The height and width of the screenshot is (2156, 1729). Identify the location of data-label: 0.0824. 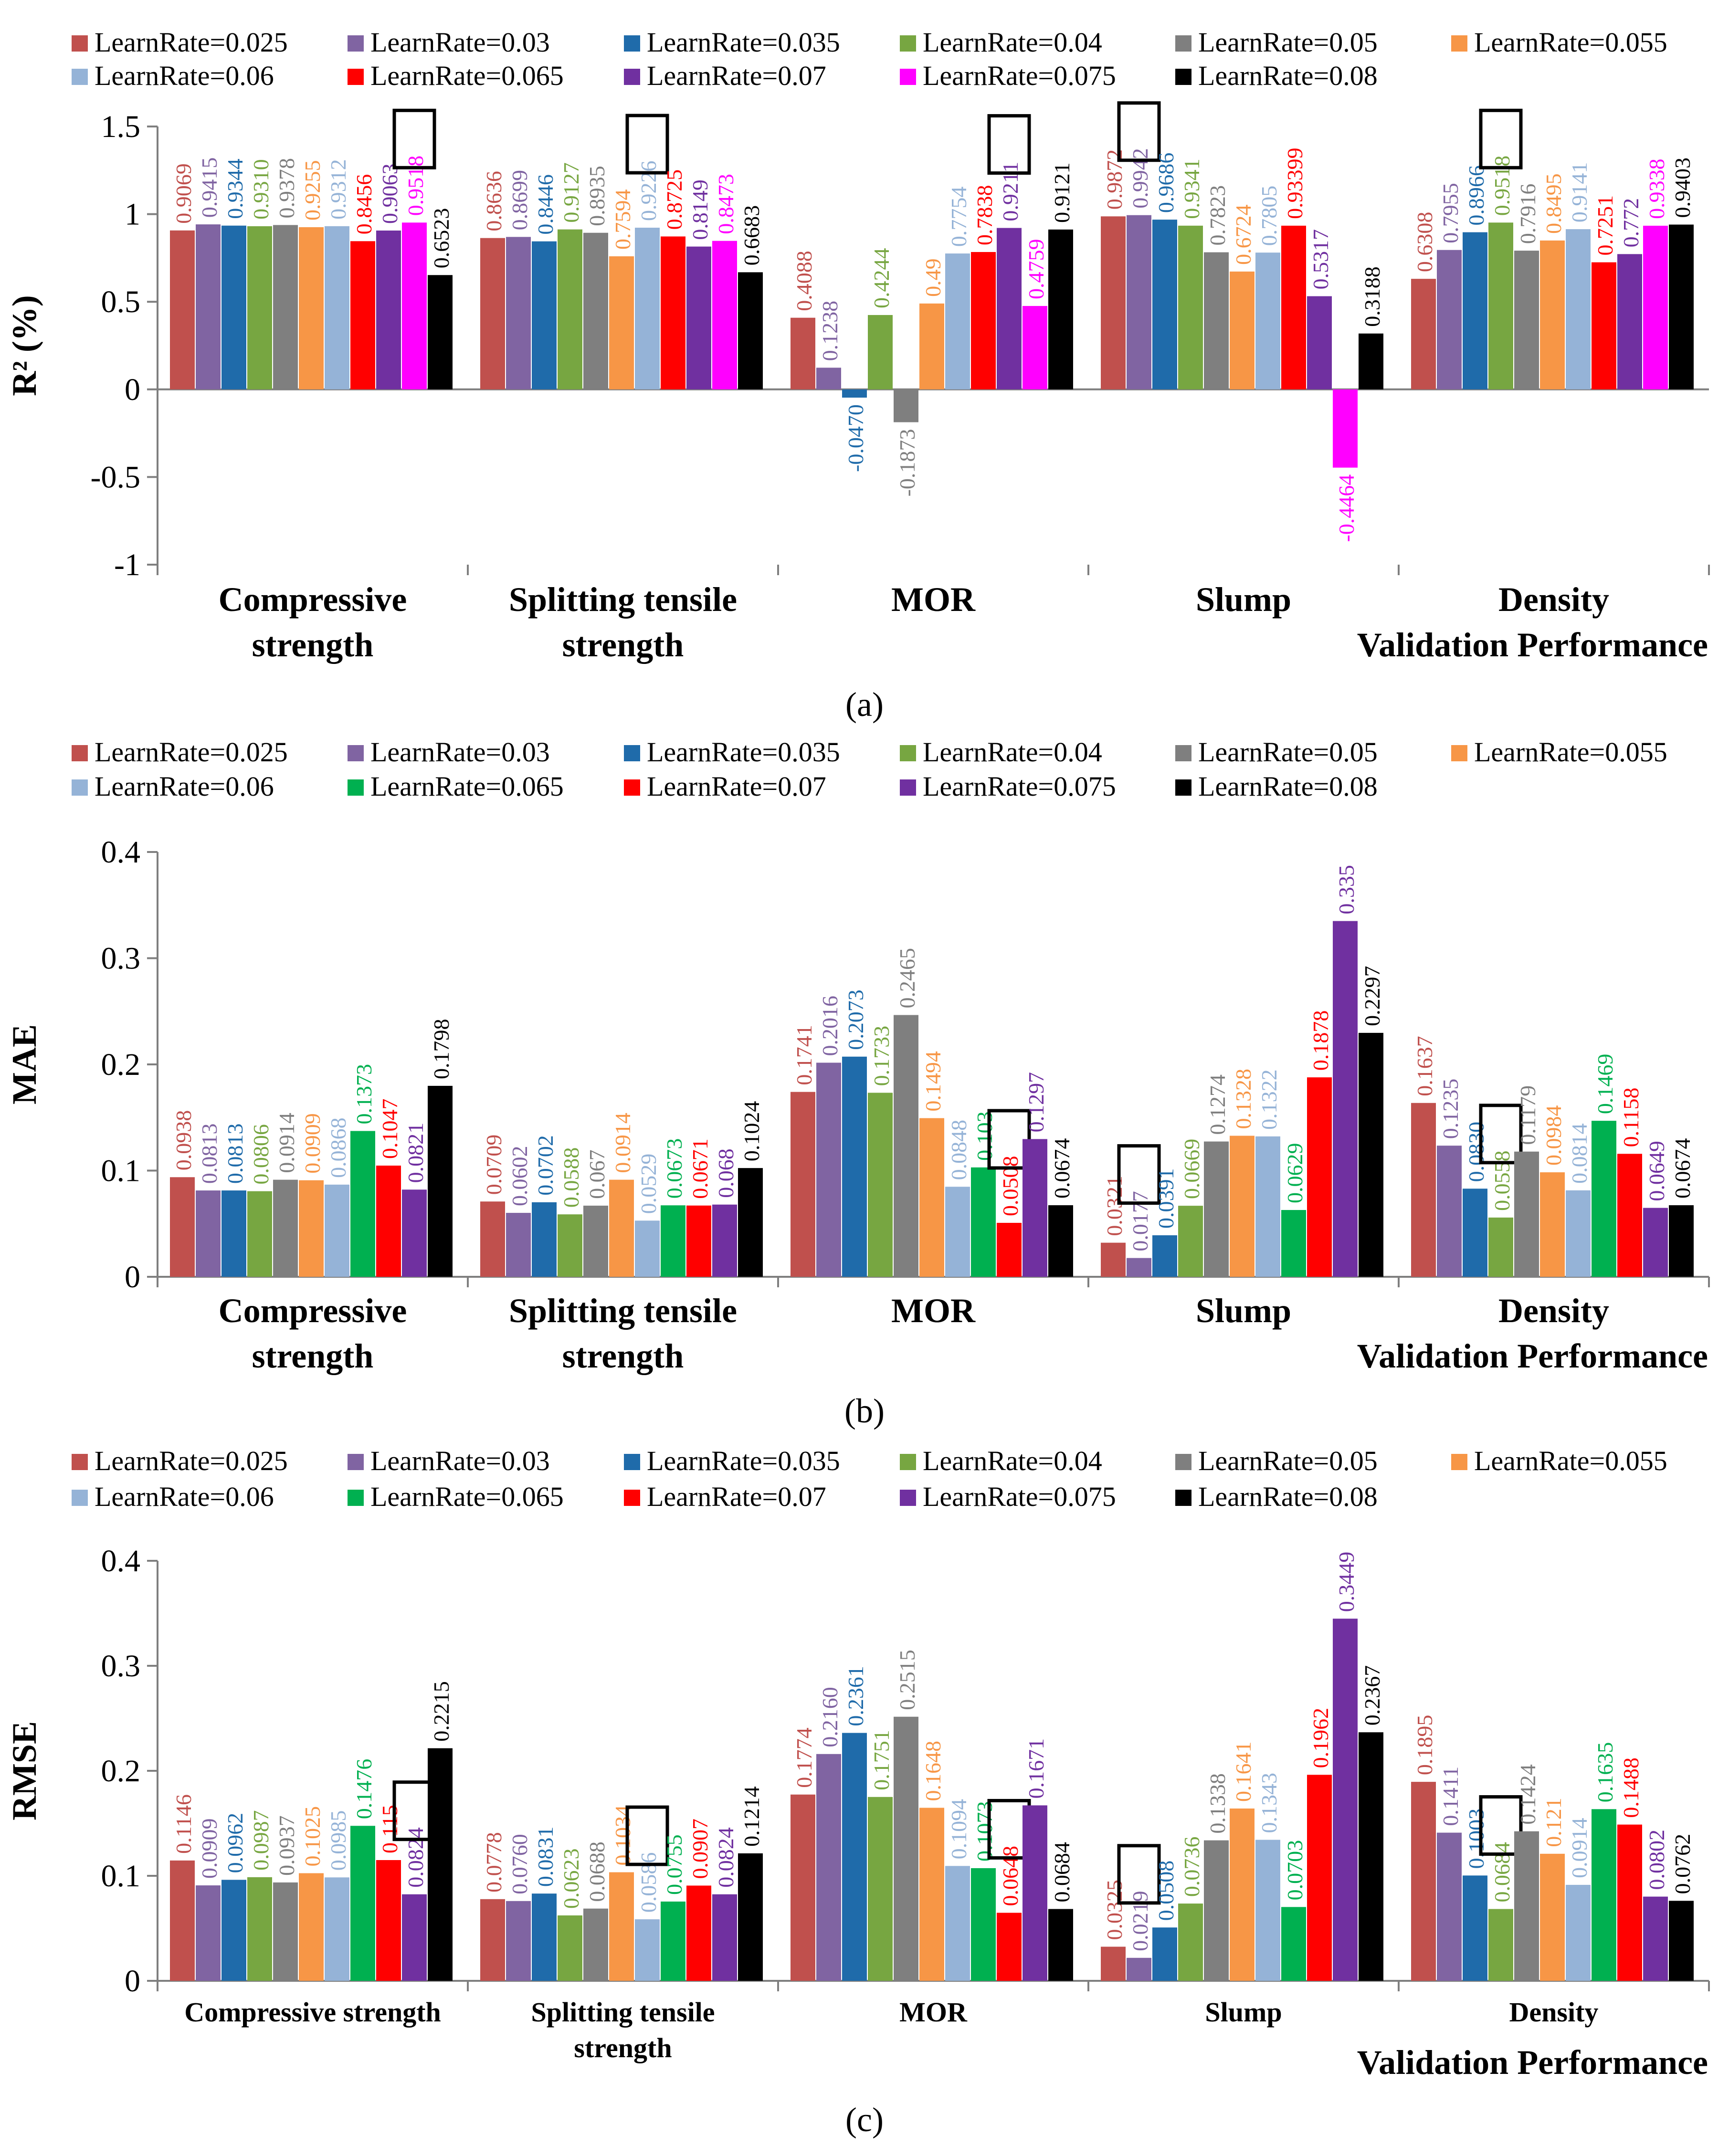
(726, 1857).